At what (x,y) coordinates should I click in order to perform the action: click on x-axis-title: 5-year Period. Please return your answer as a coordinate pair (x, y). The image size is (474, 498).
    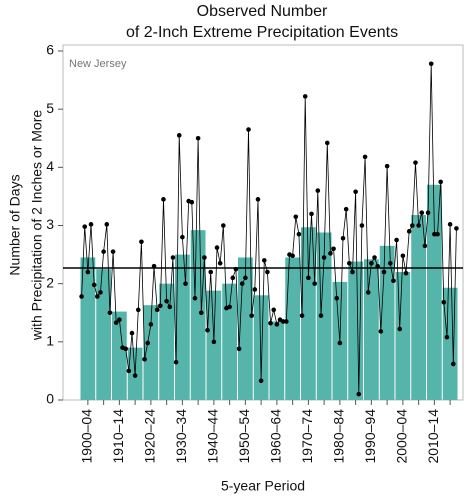
    Looking at the image, I should click on (263, 486).